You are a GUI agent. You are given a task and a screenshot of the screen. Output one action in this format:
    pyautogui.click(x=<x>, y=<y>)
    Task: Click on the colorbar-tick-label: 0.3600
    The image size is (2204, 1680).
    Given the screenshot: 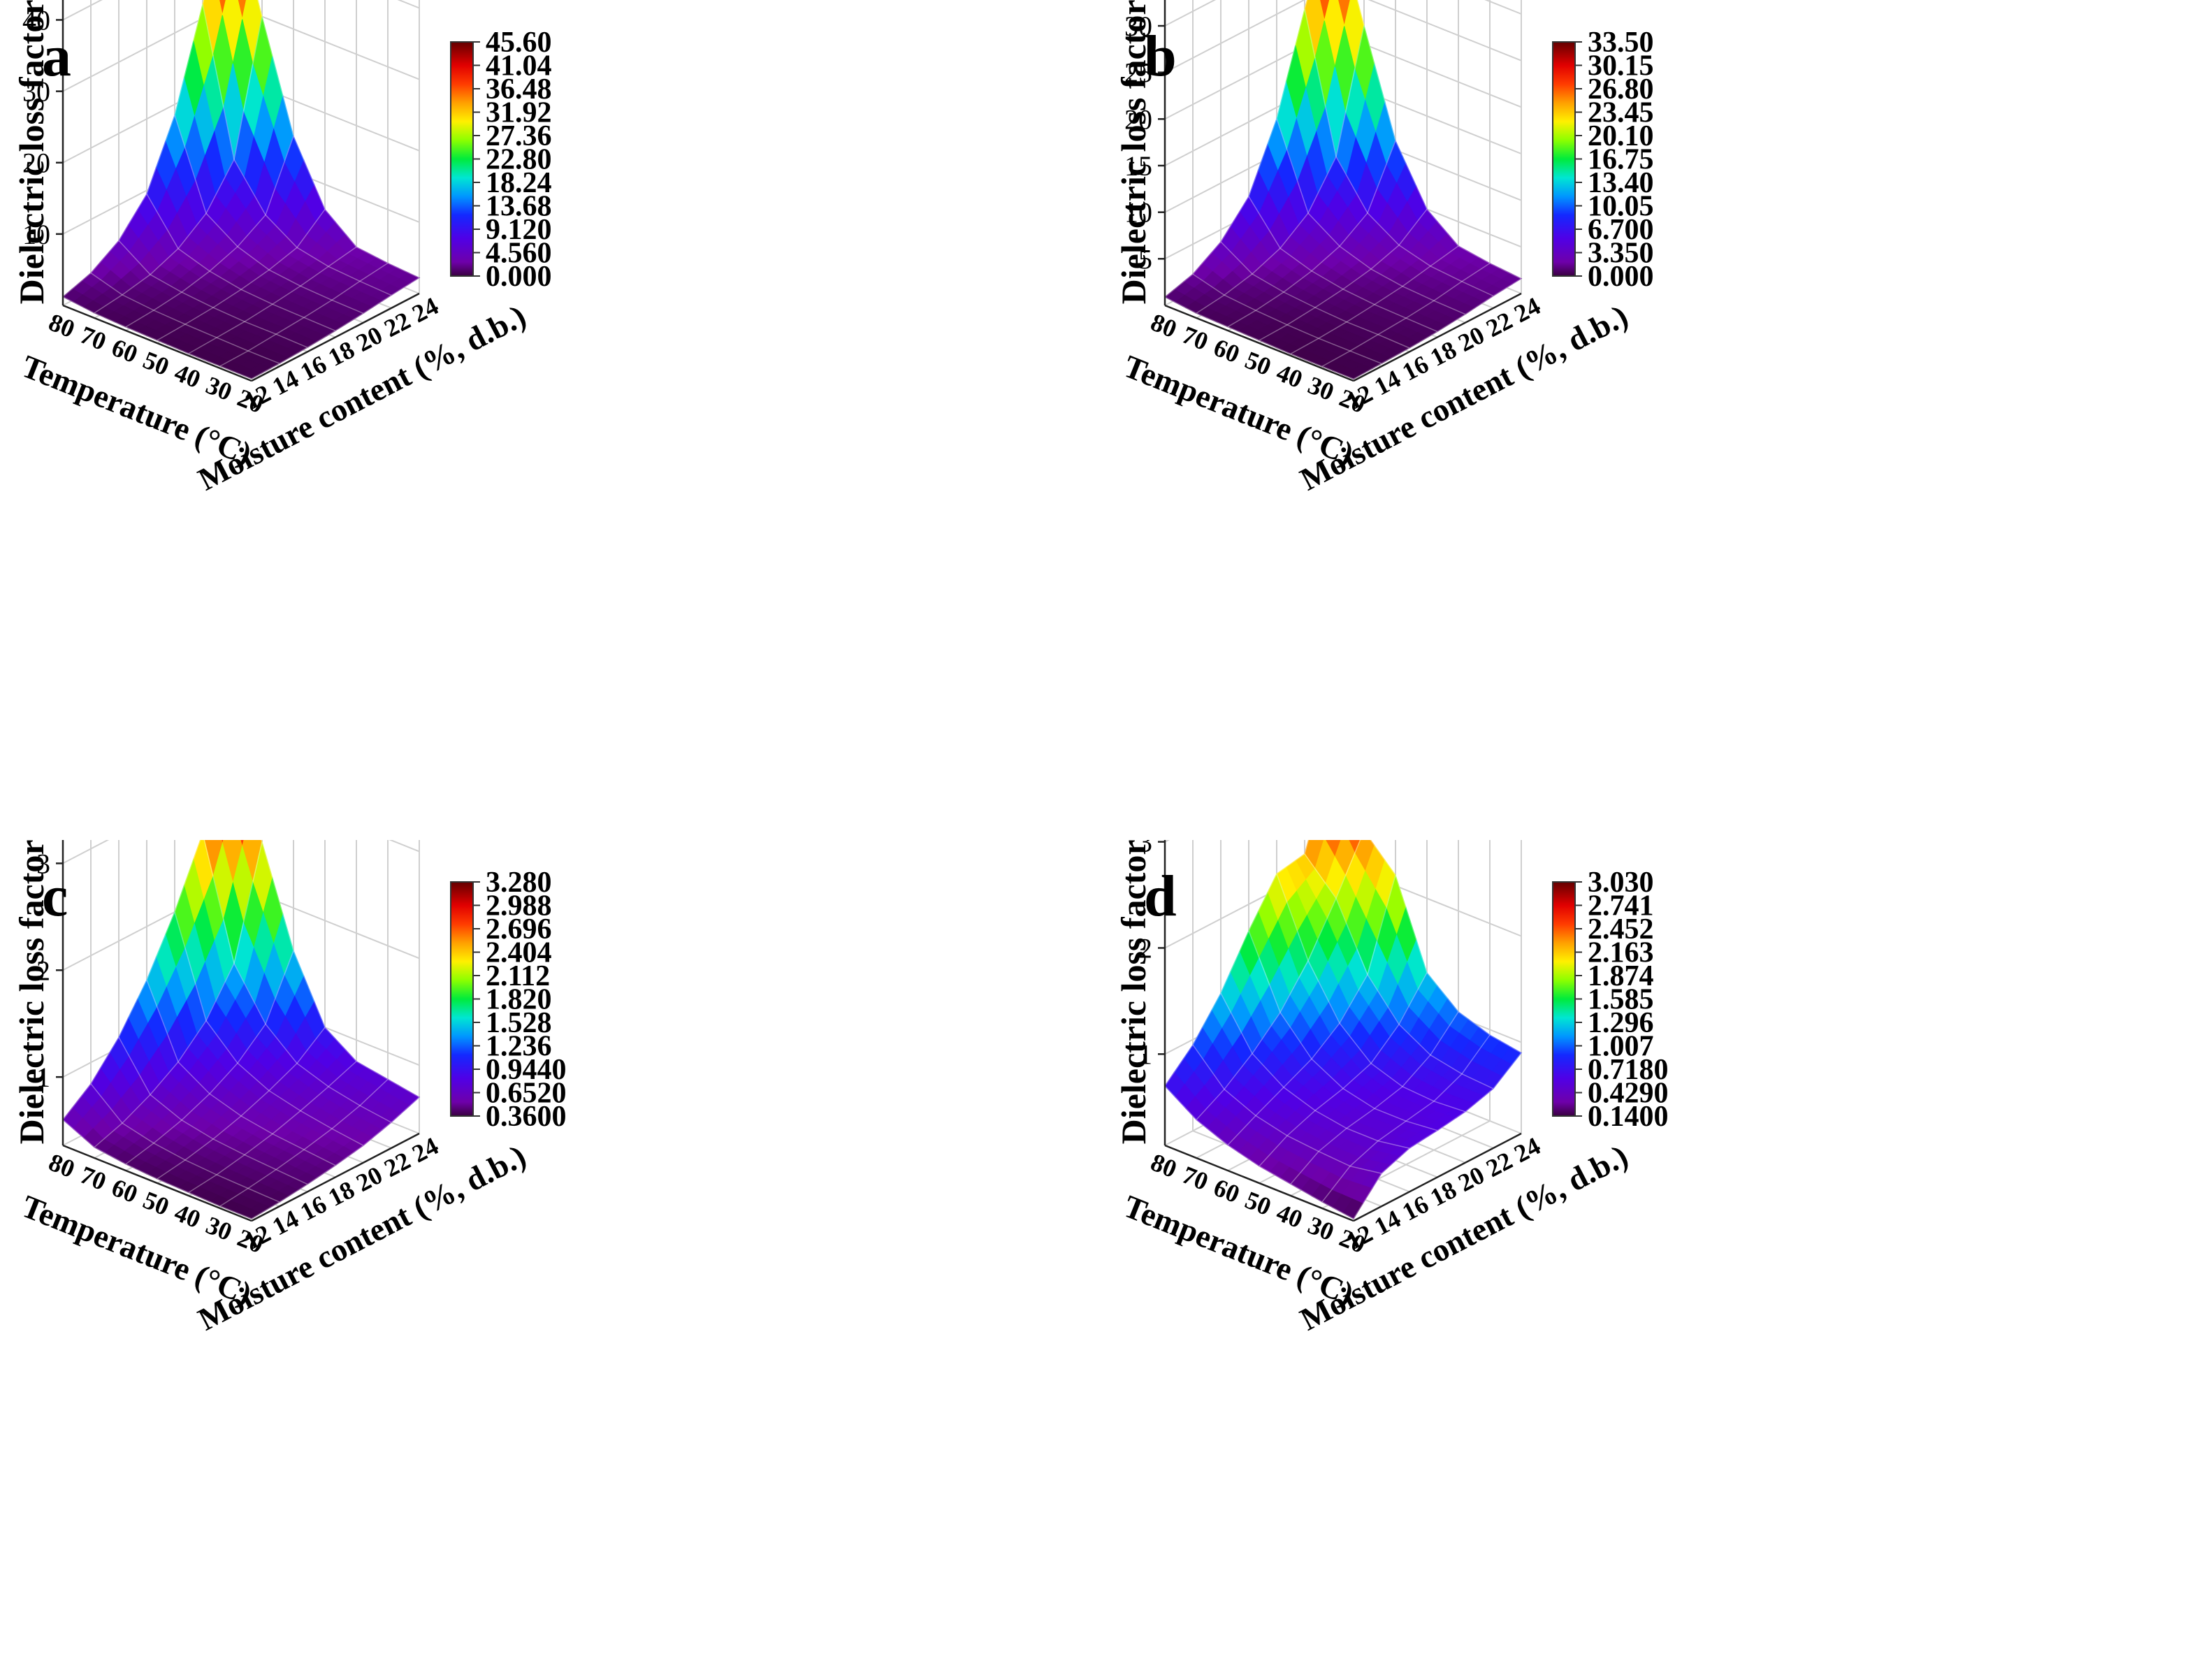 What is the action you would take?
    pyautogui.click(x=526, y=1117)
    